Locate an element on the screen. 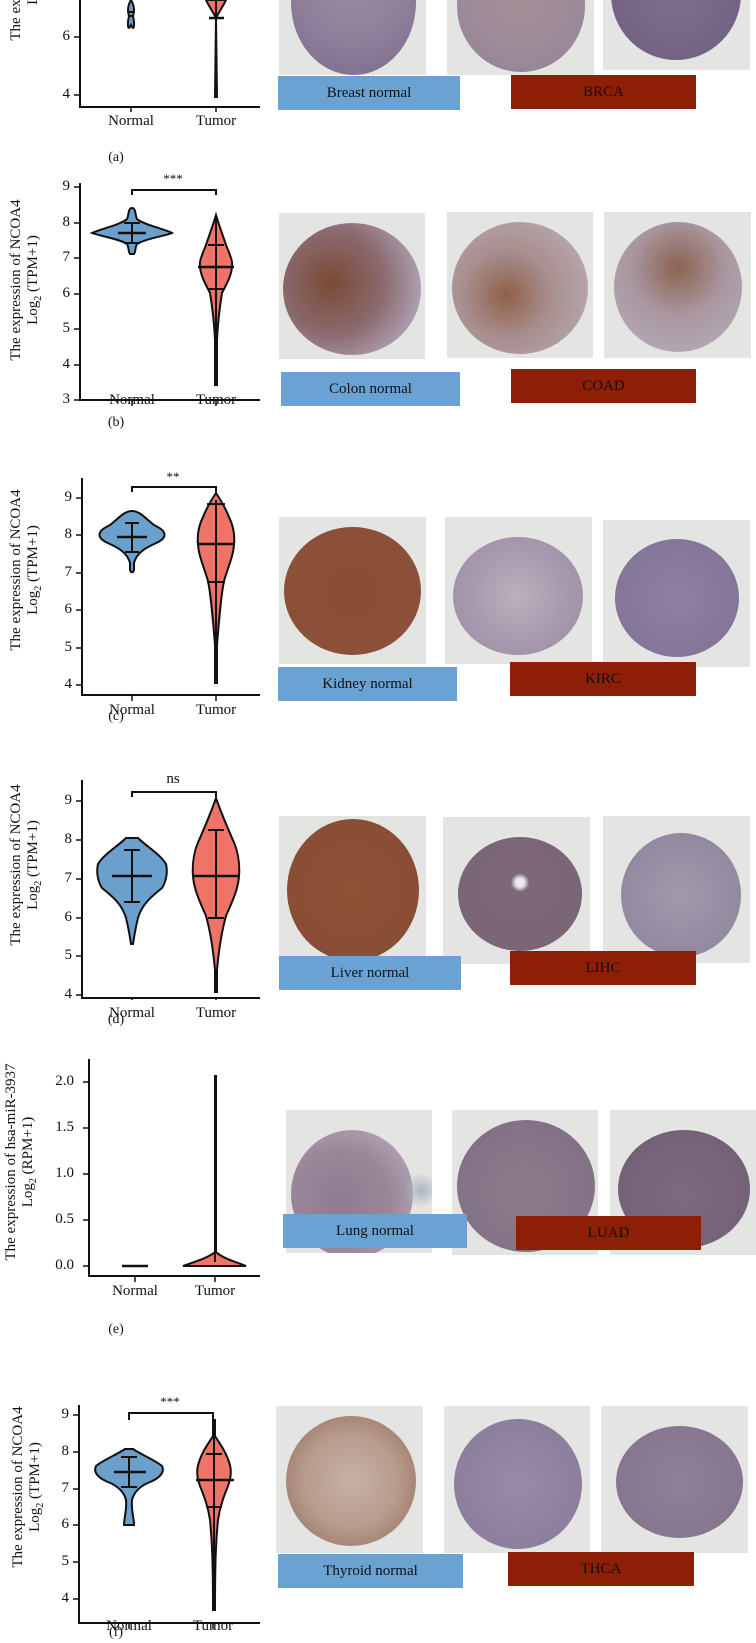  tag-tumor: BRCA is located at coordinates (603, 92).